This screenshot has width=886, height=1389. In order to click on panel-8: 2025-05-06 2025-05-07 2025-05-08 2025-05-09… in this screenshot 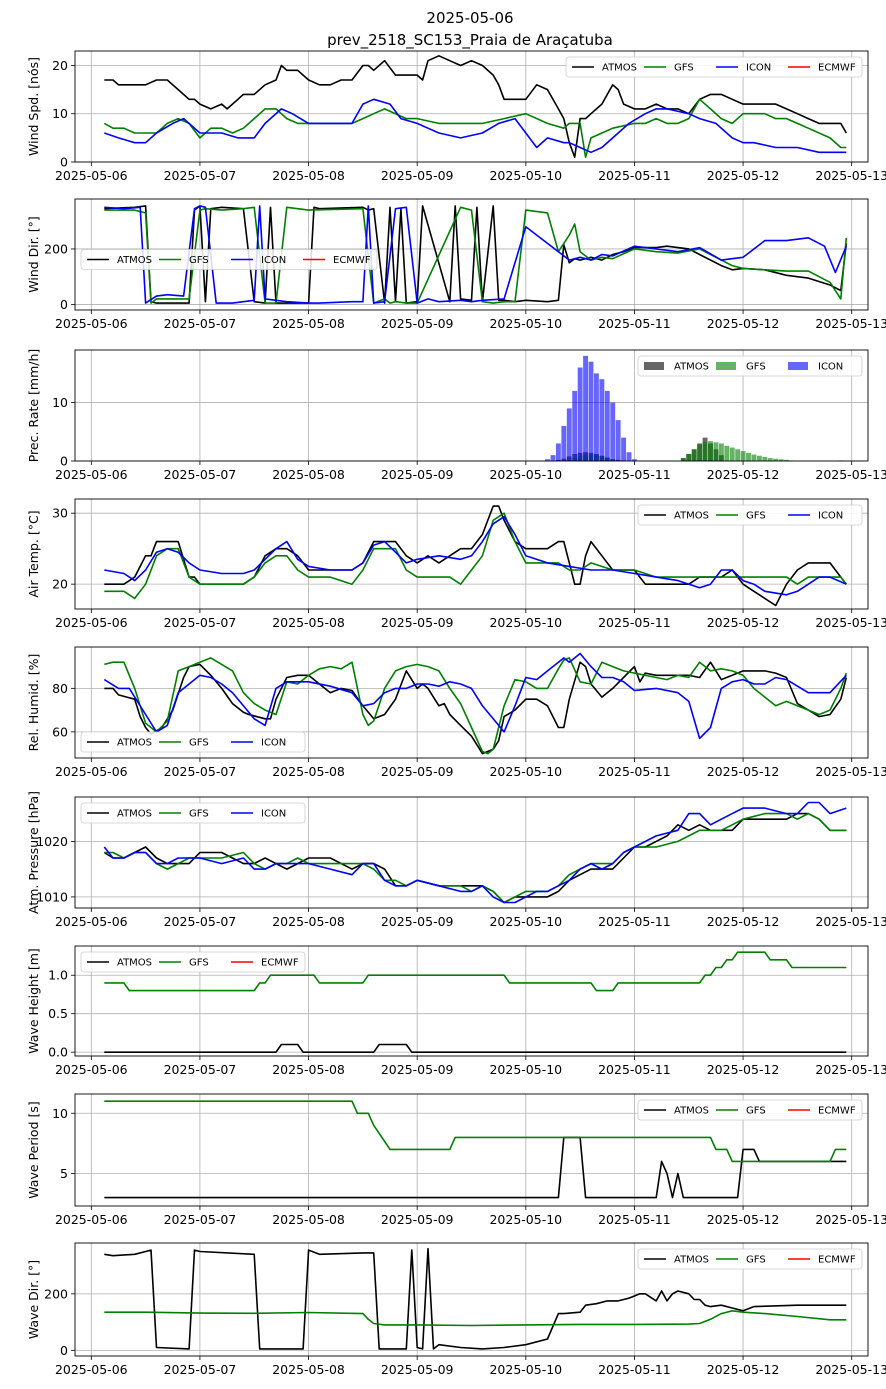, I will do `click(456, 1160)`.